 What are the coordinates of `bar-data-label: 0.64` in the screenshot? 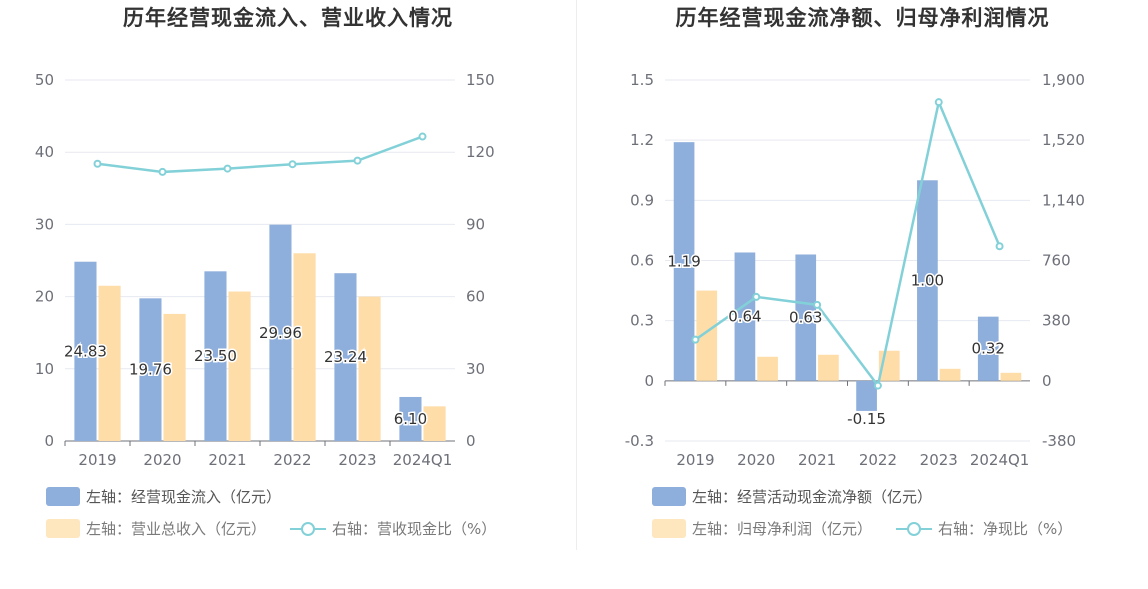 It's located at (744, 317).